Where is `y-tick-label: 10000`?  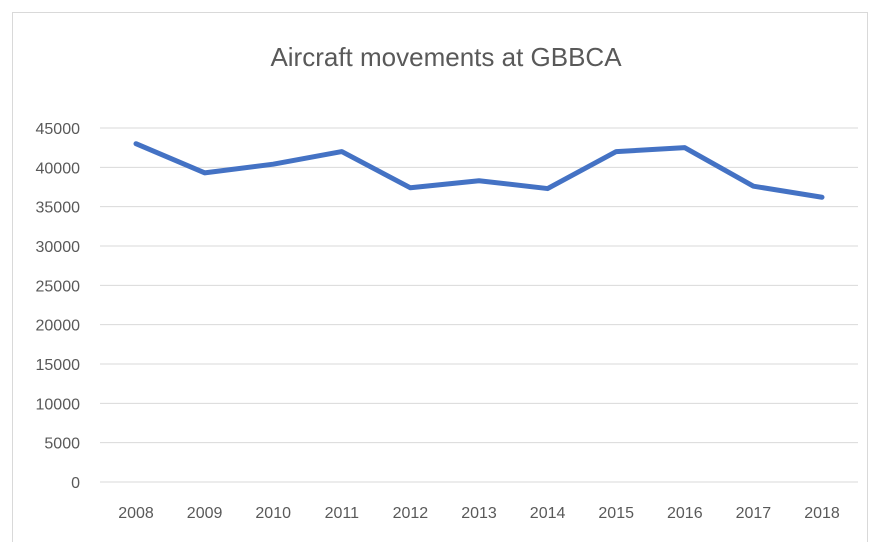
y-tick-label: 10000 is located at coordinates (58, 404).